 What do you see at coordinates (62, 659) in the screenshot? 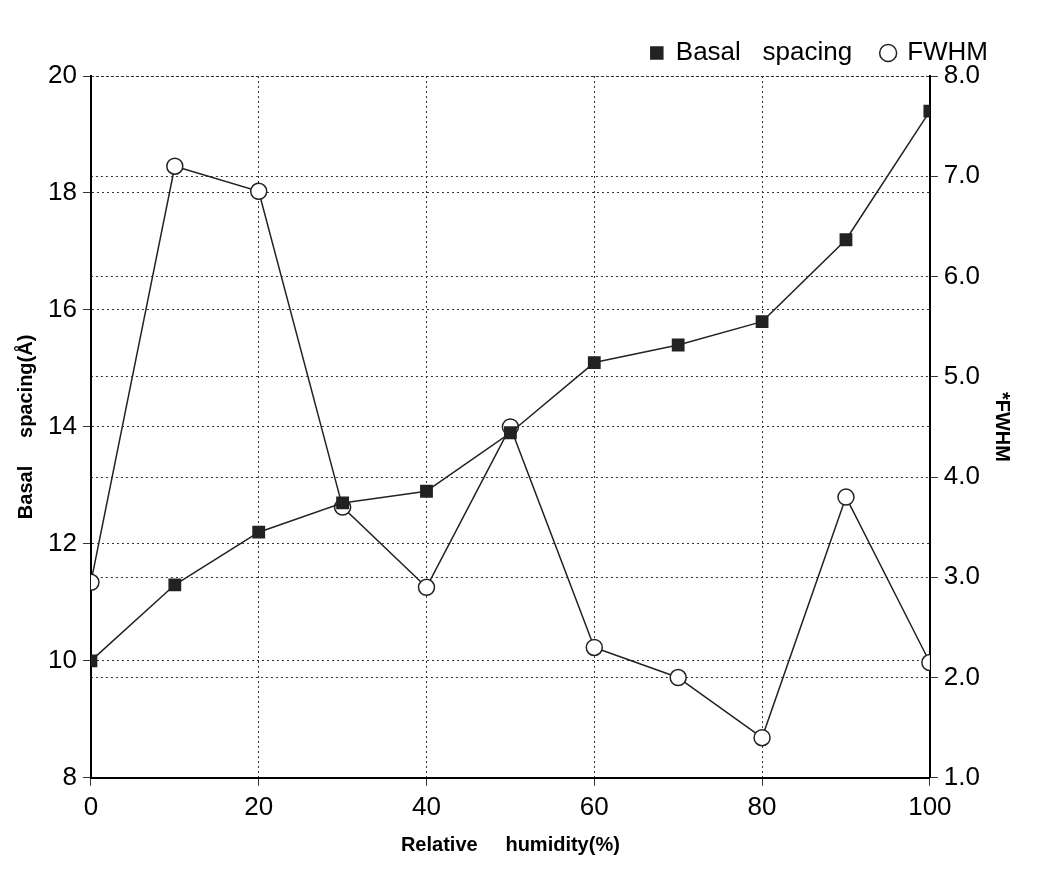
I see `y-tick-label: 10` at bounding box center [62, 659].